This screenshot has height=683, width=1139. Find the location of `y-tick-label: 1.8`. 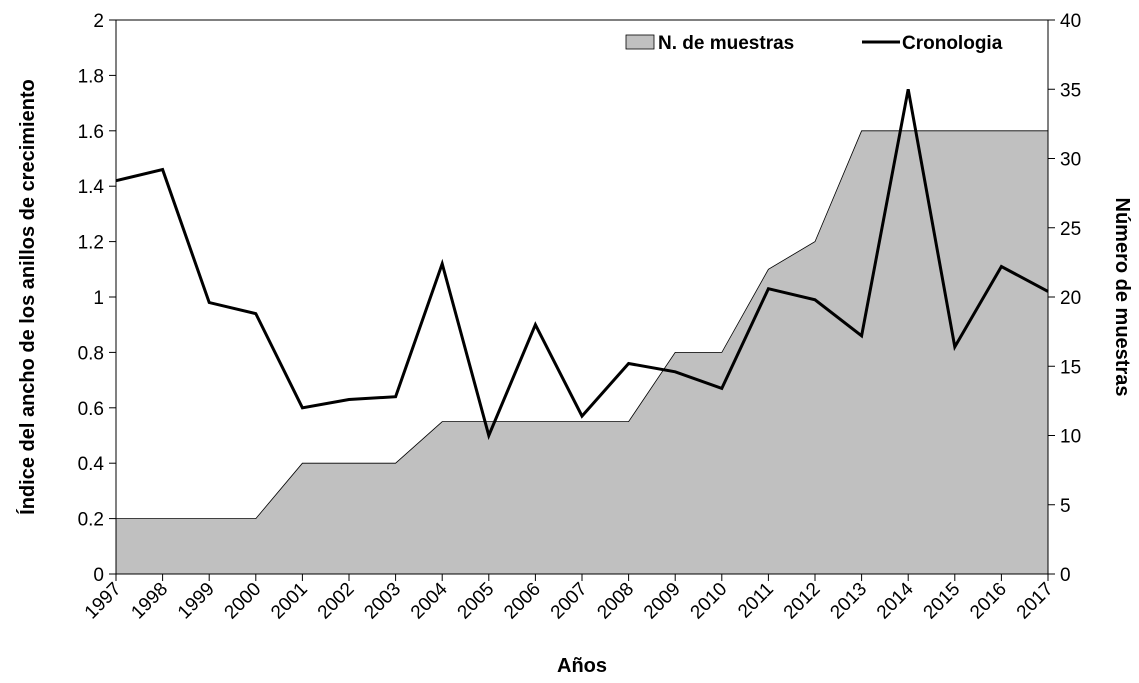

y-tick-label: 1.8 is located at coordinates (91, 76).